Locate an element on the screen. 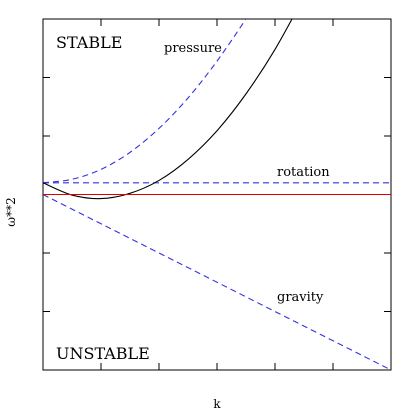  x-axis-label: k is located at coordinates (217, 404).